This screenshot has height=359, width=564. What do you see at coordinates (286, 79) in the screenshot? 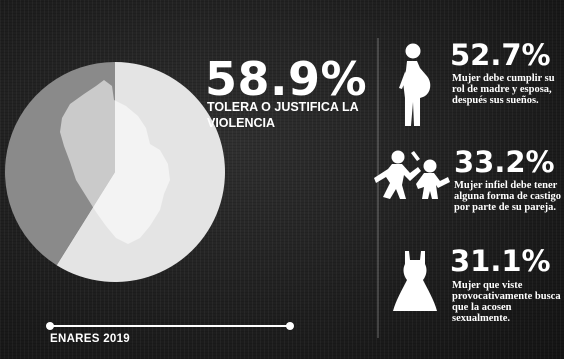
I see `main-percentage: 58.9%` at bounding box center [286, 79].